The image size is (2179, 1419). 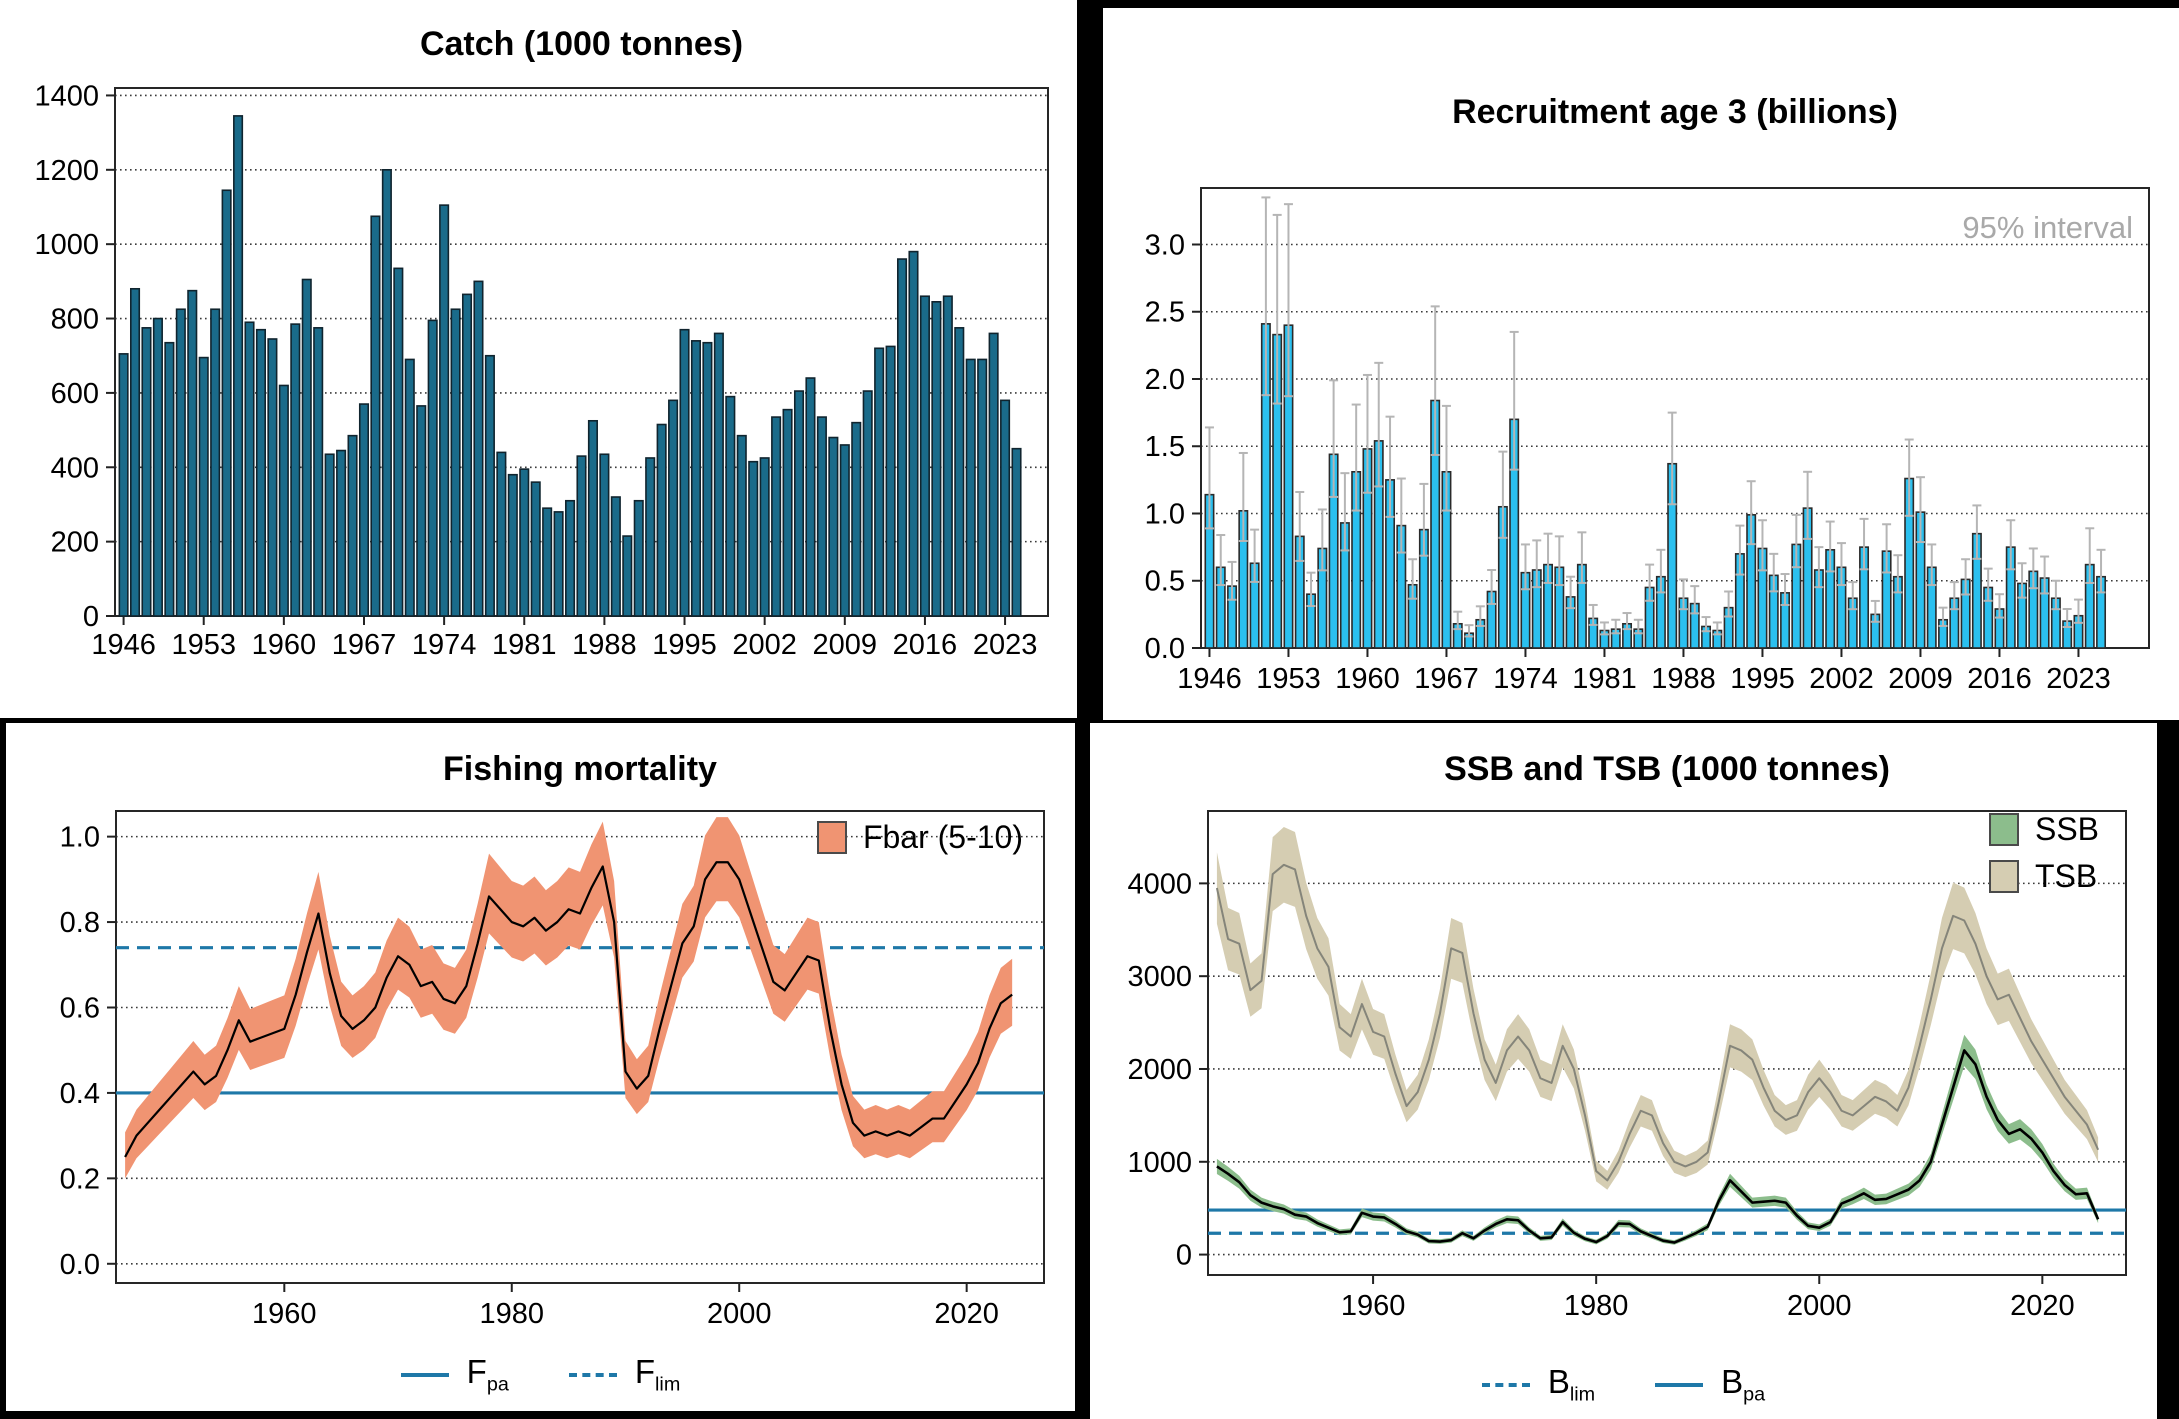 What do you see at coordinates (831, 837) in the screenshot?
I see `fbar-swatch-icon` at bounding box center [831, 837].